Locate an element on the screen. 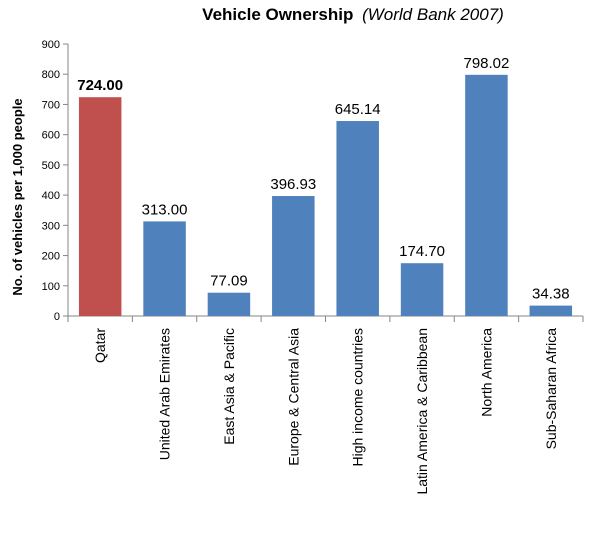  category-label: East Asia & Pacific is located at coordinates (229, 386).